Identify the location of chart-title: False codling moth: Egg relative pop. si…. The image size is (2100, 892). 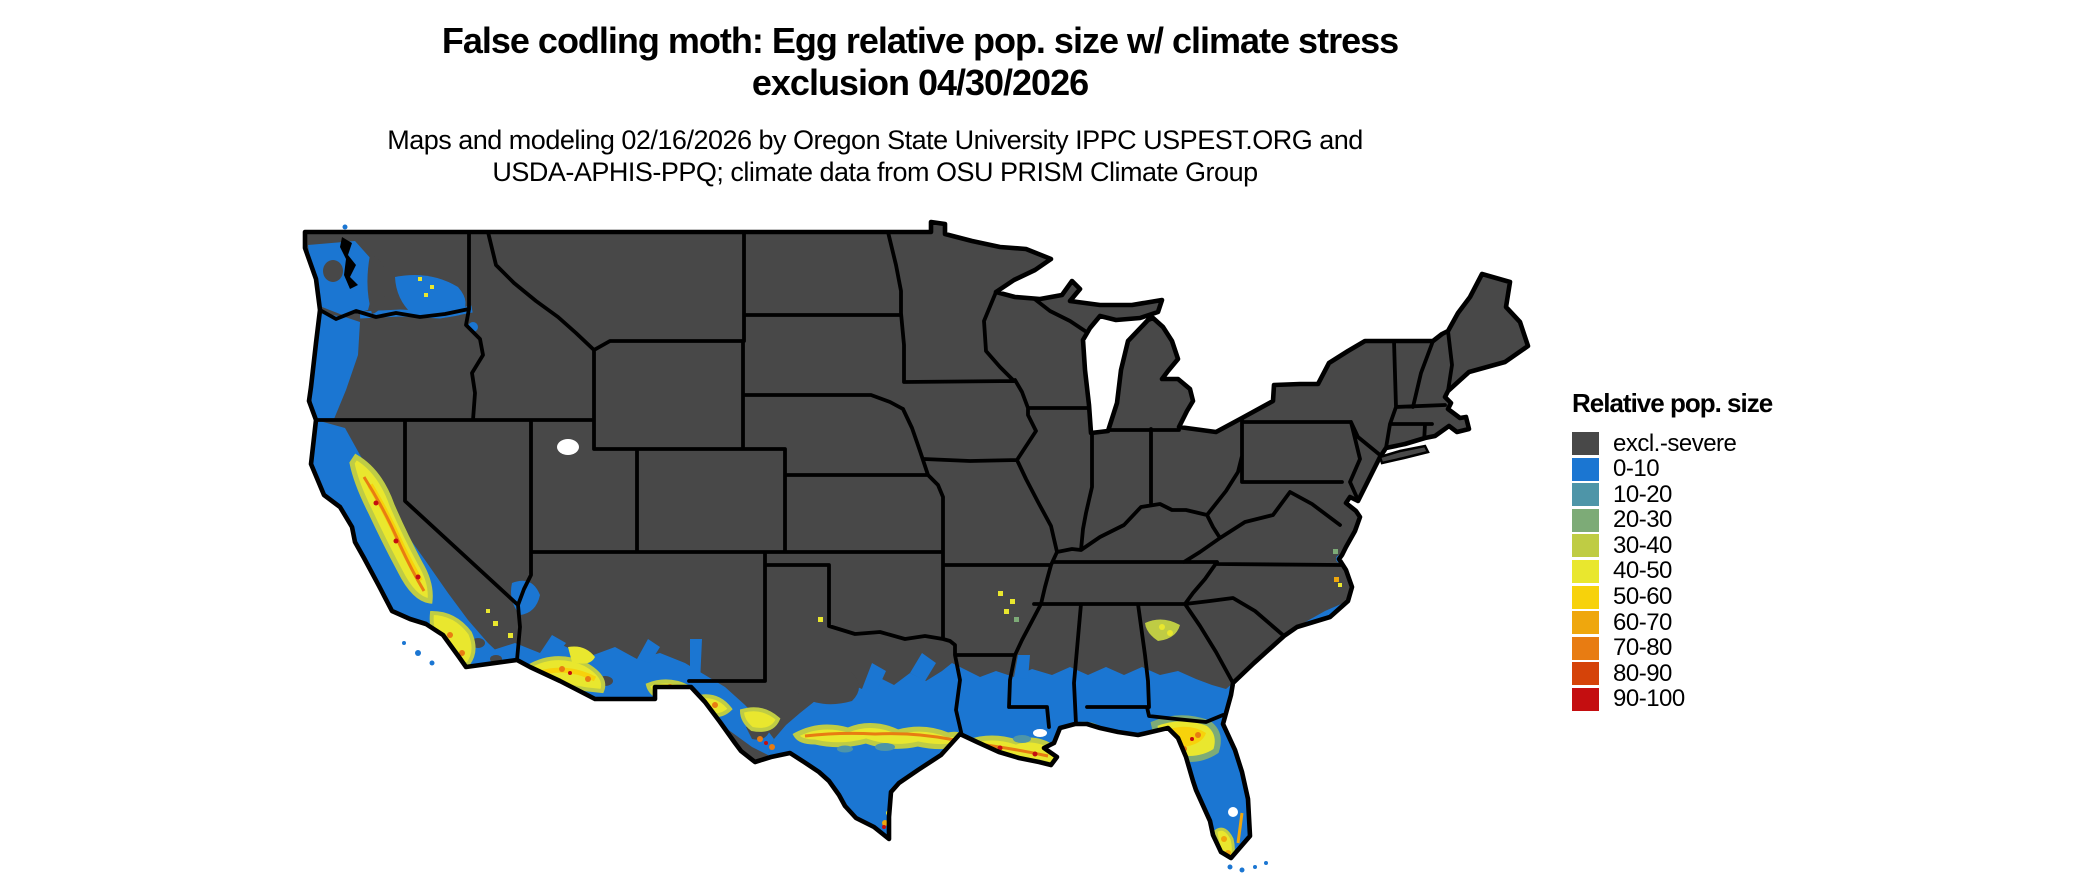
(920, 62).